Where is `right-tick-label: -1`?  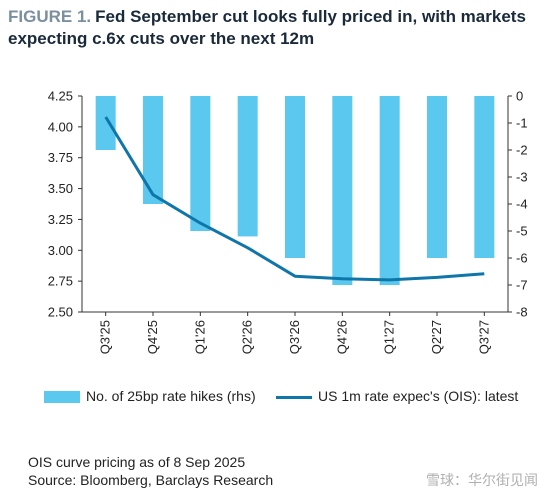
right-tick-label: -1 is located at coordinates (522, 123).